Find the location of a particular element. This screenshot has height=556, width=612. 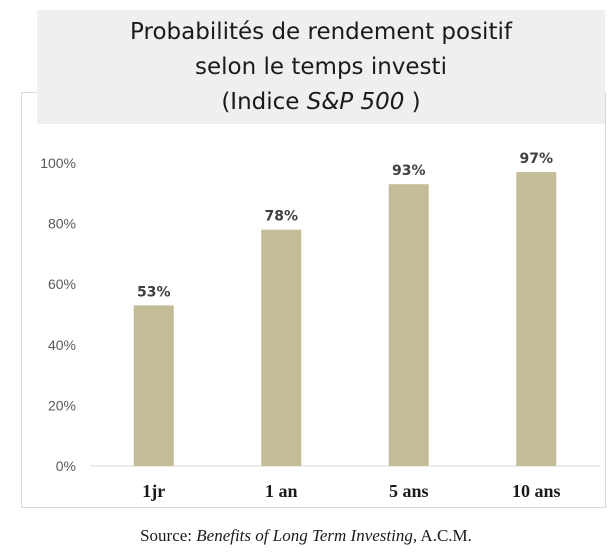

y-tick-label: 80% is located at coordinates (62, 224).